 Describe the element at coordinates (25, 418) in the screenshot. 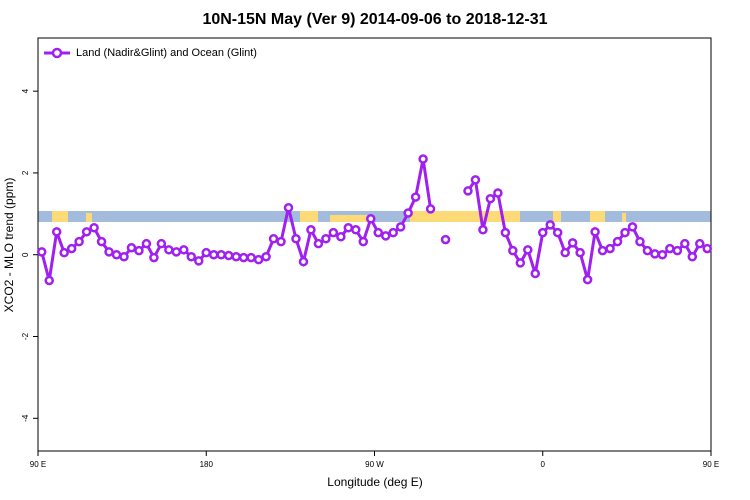

I see `y-tick-label: -4` at that location.